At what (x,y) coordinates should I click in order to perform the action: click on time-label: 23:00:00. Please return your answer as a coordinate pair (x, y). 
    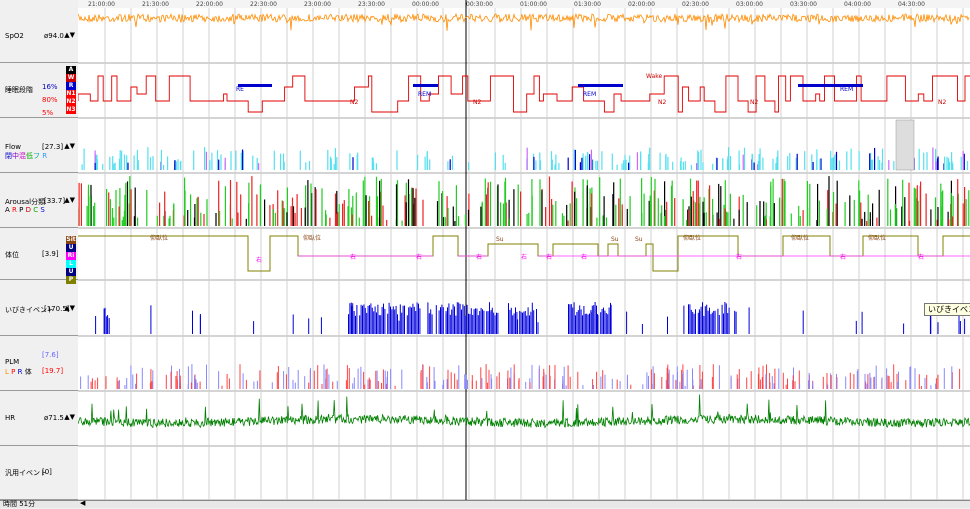
    Looking at the image, I should click on (317, 4).